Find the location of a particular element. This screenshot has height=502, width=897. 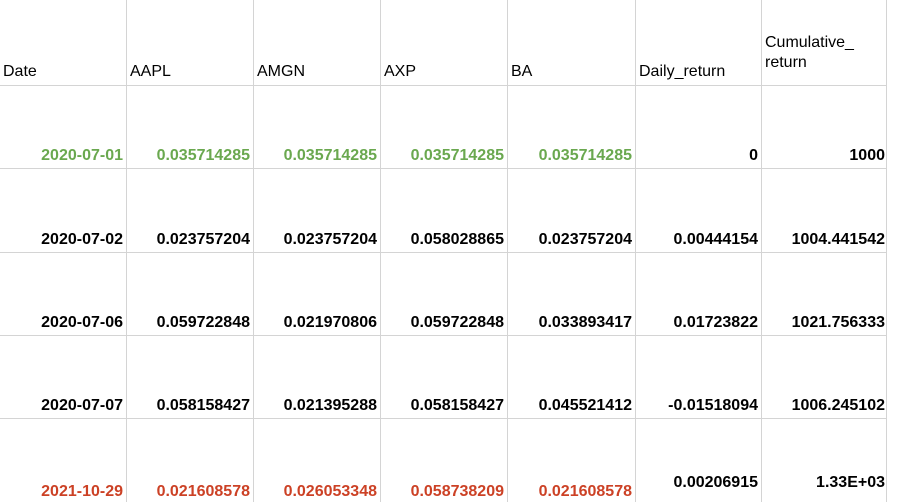

header-cell-ba: BA is located at coordinates (571, 43).